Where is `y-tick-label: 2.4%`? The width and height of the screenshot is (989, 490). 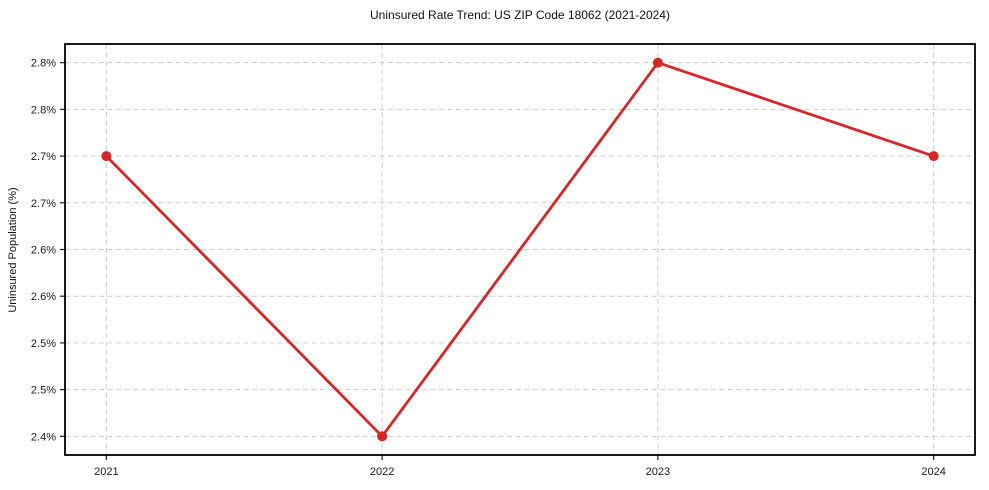 y-tick-label: 2.4% is located at coordinates (43, 437).